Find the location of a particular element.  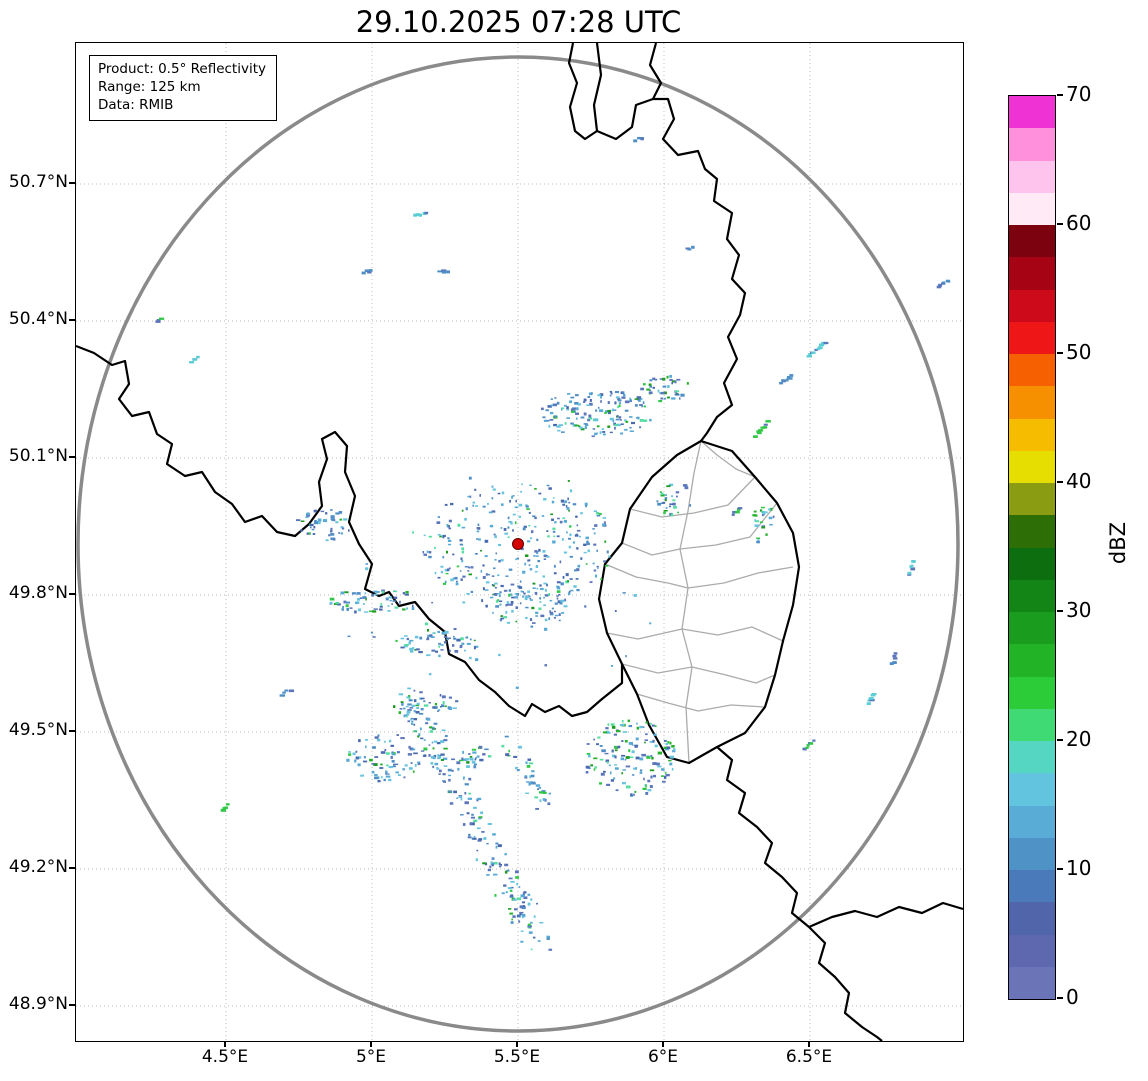

radar-site-marker is located at coordinates (518, 544).